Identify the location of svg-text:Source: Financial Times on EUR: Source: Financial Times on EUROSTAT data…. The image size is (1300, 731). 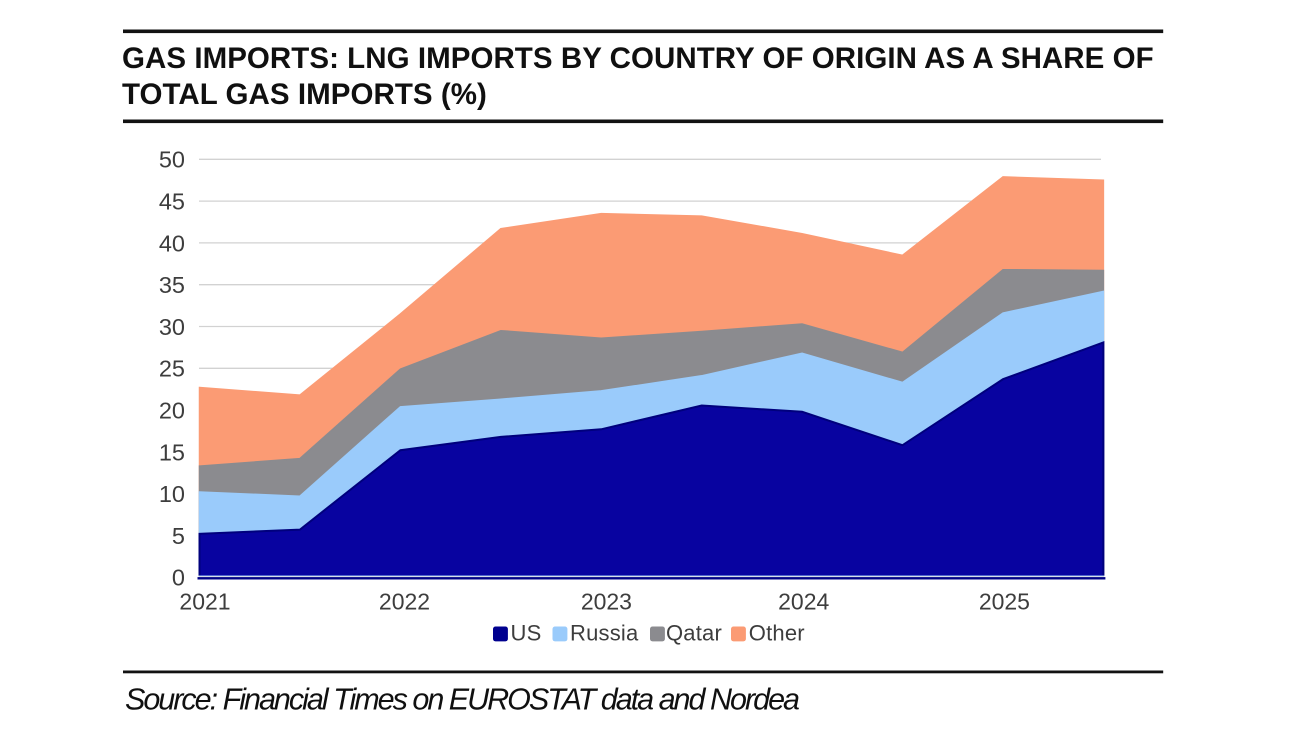
(462, 700).